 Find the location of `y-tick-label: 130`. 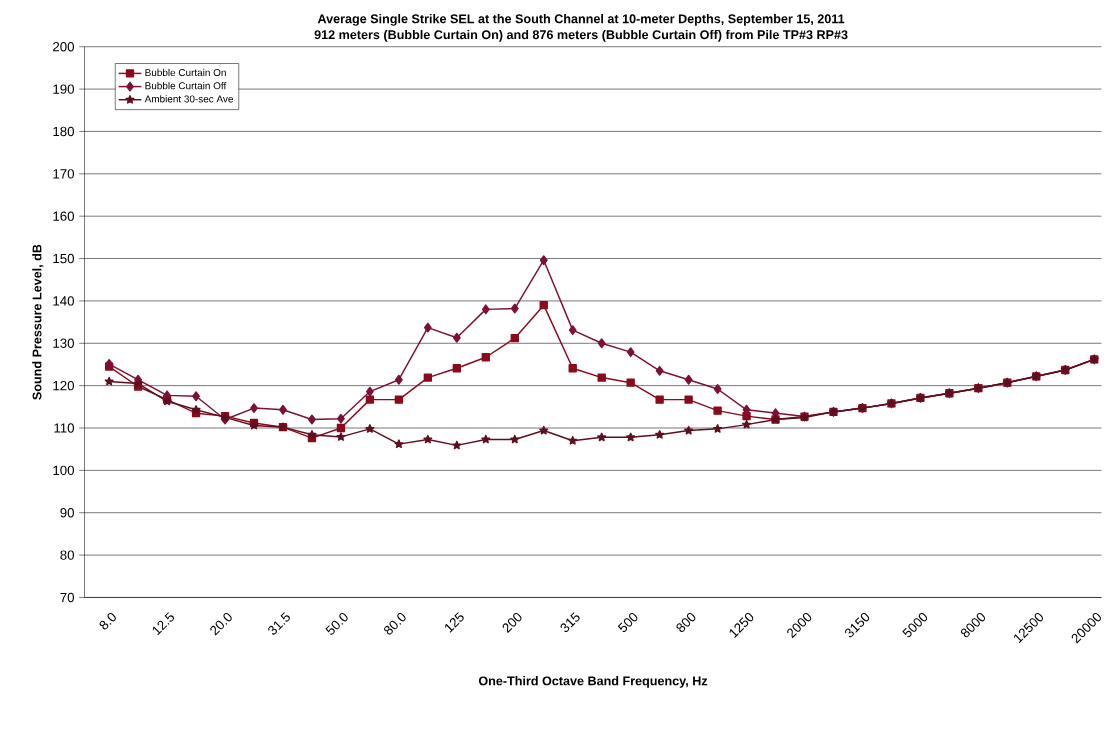

y-tick-label: 130 is located at coordinates (64, 343).